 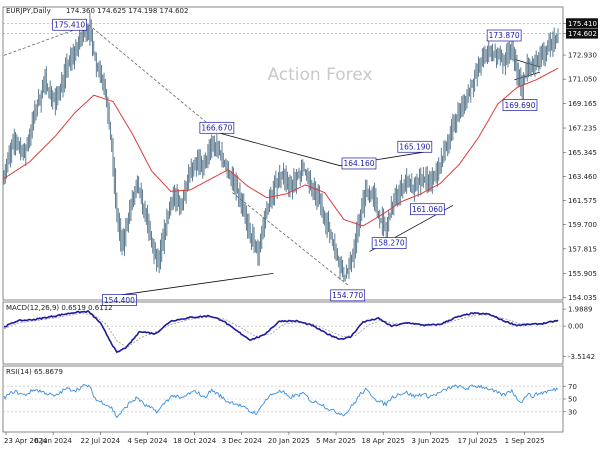 I want to click on macd-y-tick-label: 0.00, so click(x=576, y=327).